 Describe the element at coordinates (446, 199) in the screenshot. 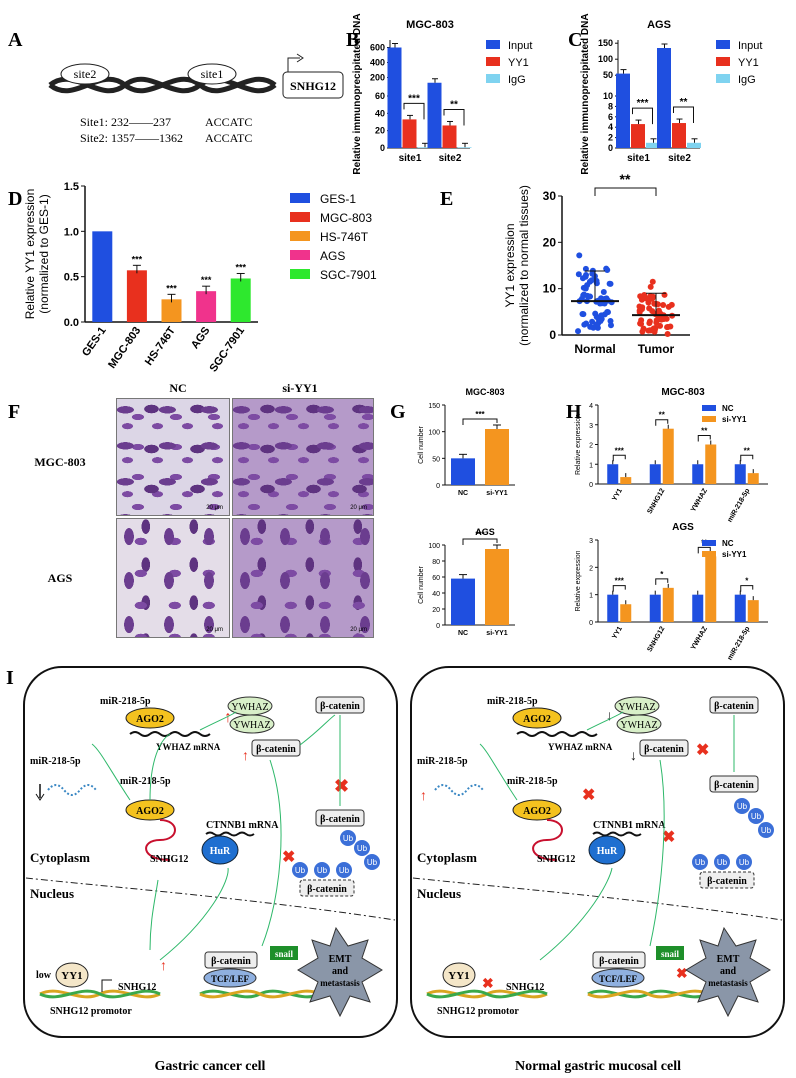

I see `panel-label-e: E` at that location.